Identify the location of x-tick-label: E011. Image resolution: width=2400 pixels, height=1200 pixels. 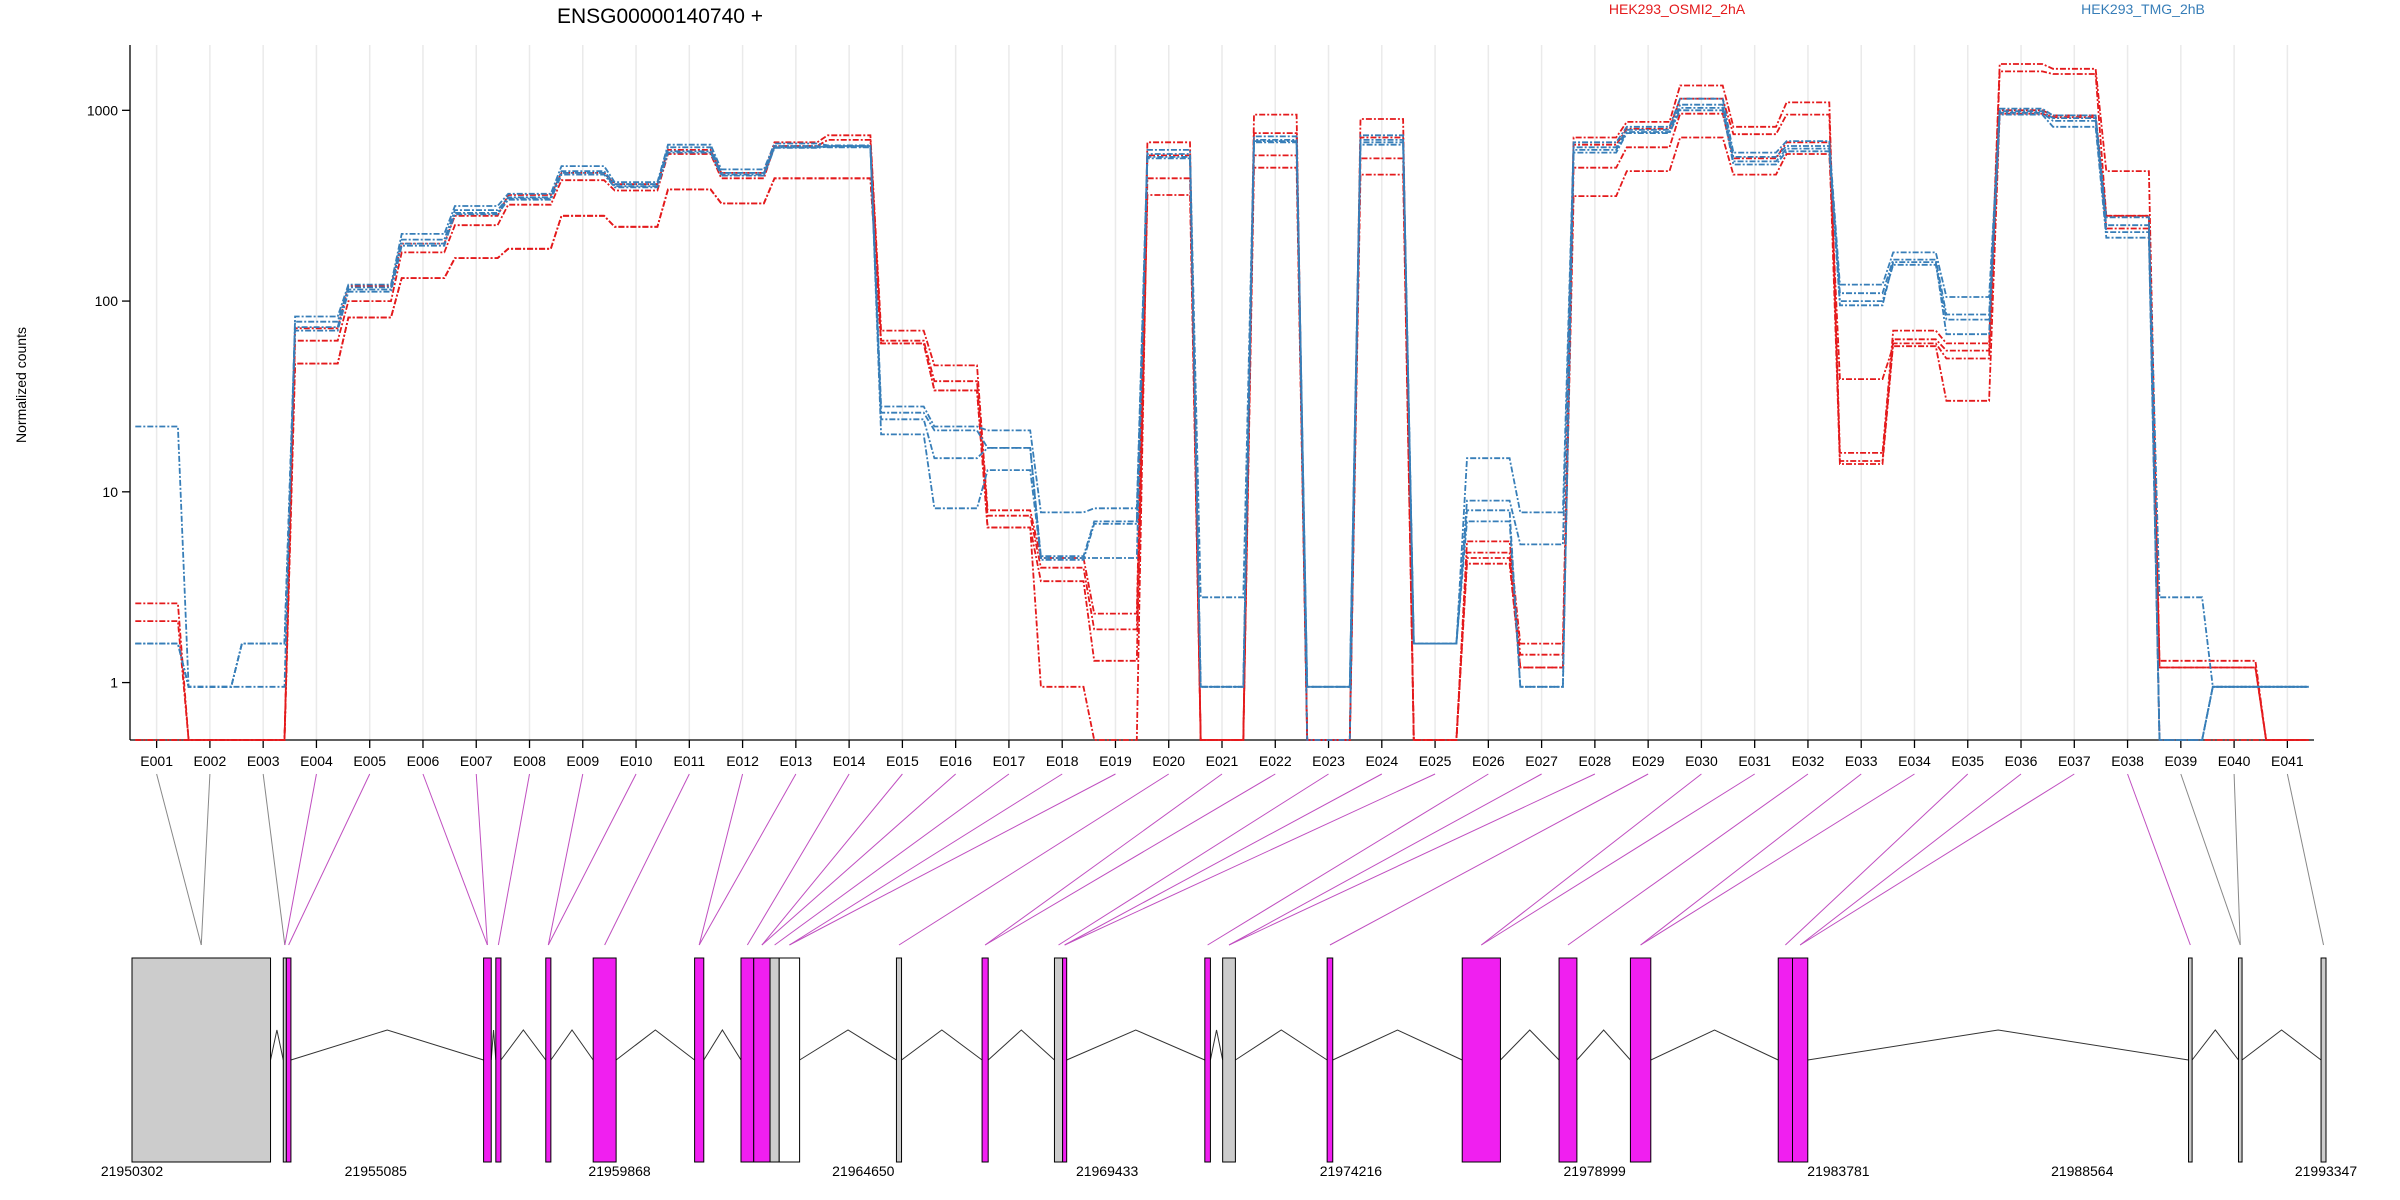
(689, 761).